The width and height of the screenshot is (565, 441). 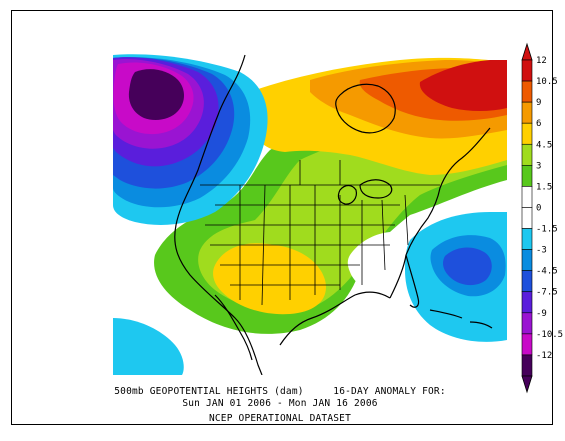 I want to click on colorbar-bottom-arrow, so click(x=527, y=384).